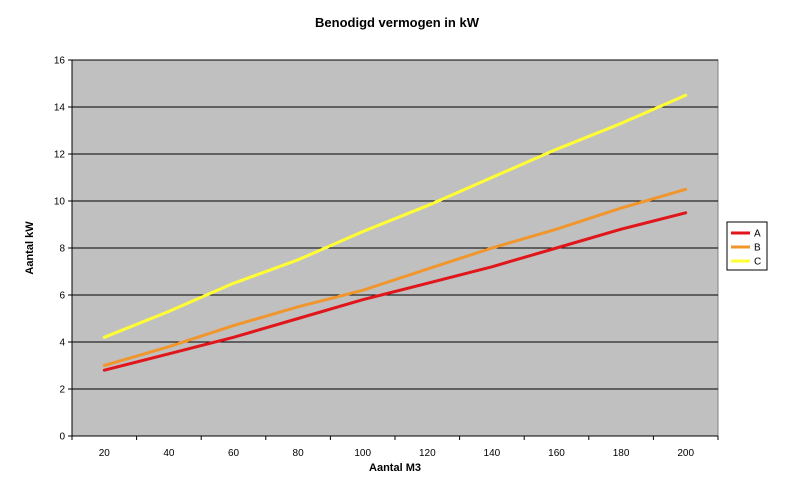  What do you see at coordinates (685, 453) in the screenshot?
I see `x-tick-label: 200` at bounding box center [685, 453].